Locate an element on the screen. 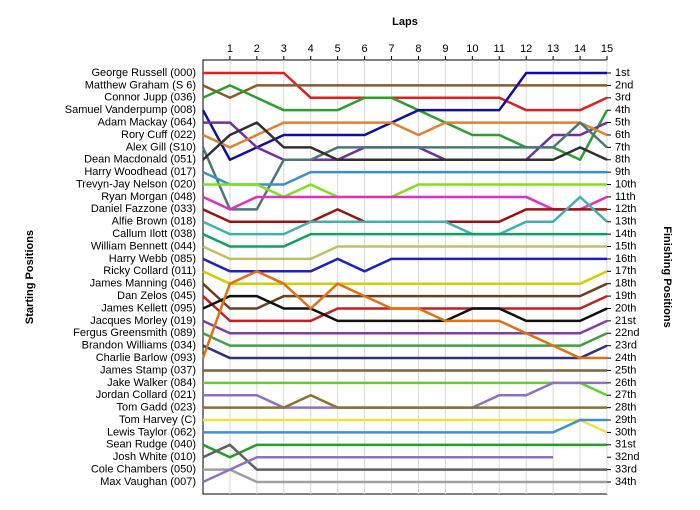 Image resolution: width=700 pixels, height=510 pixels. starting-position-label: Tom Gadd (023) is located at coordinates (156, 408).